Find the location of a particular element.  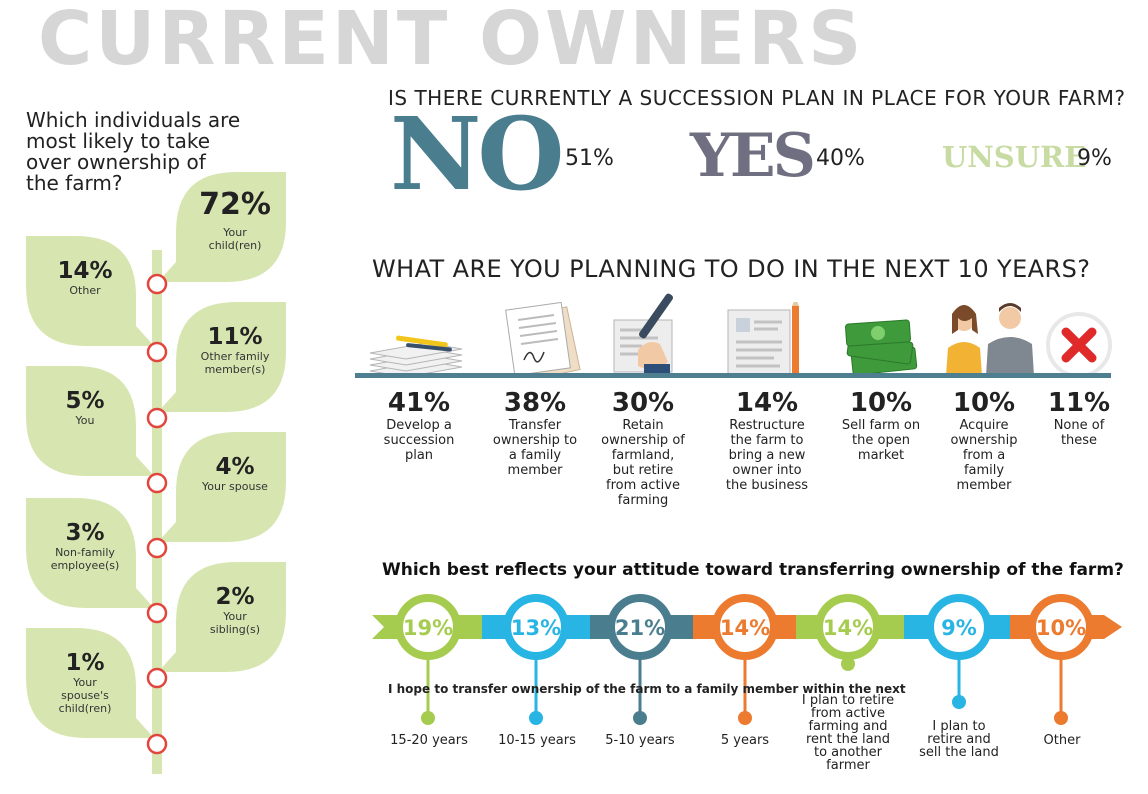

leaf-pct: 4% is located at coordinates (234, 467).